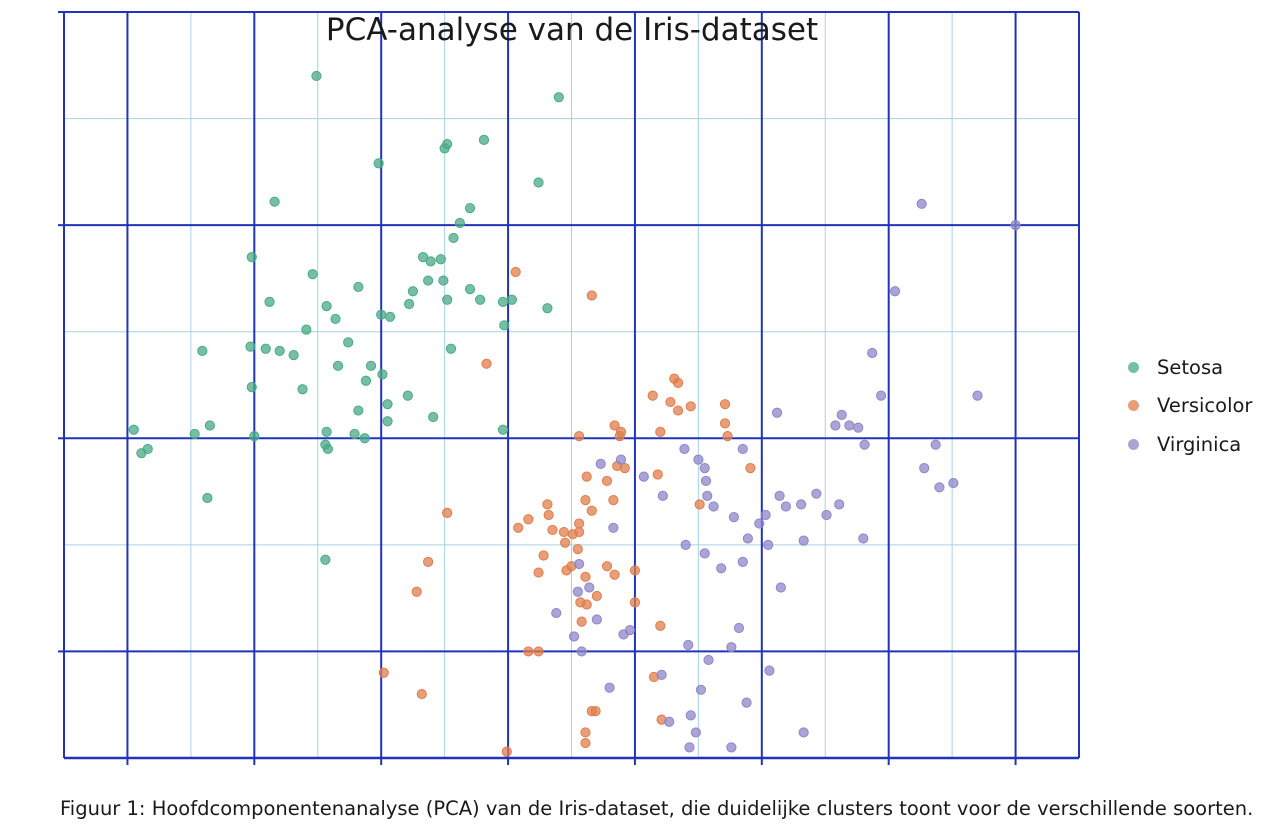  I want to click on legend-item-setosa: Setosa, so click(1190, 367).